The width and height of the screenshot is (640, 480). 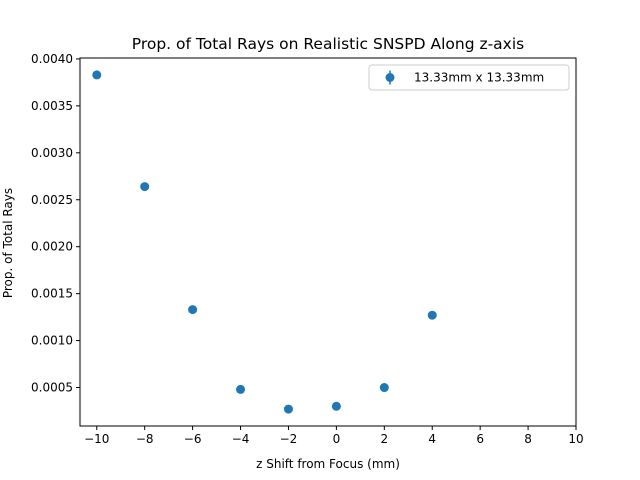 What do you see at coordinates (96, 439) in the screenshot?
I see `x-tick-label: −10` at bounding box center [96, 439].